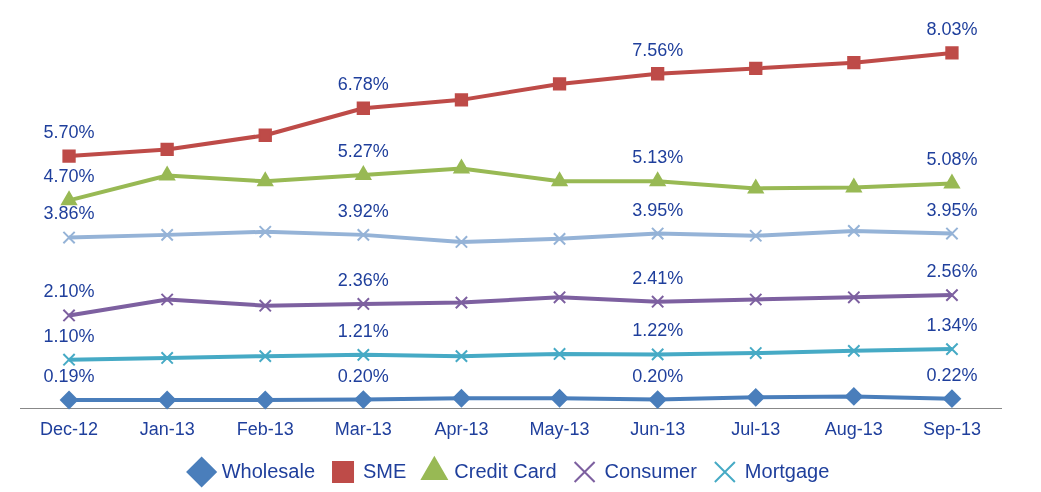 Image resolution: width=1041 pixels, height=492 pixels. What do you see at coordinates (658, 429) in the screenshot?
I see `x-tick-label: Jun-13` at bounding box center [658, 429].